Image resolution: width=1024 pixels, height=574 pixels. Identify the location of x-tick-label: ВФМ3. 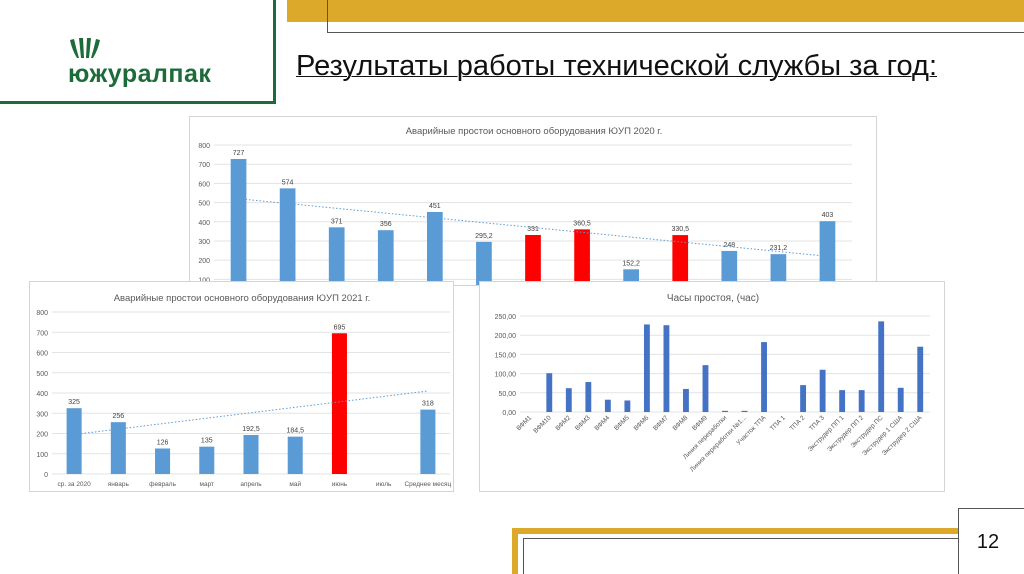
(583, 423).